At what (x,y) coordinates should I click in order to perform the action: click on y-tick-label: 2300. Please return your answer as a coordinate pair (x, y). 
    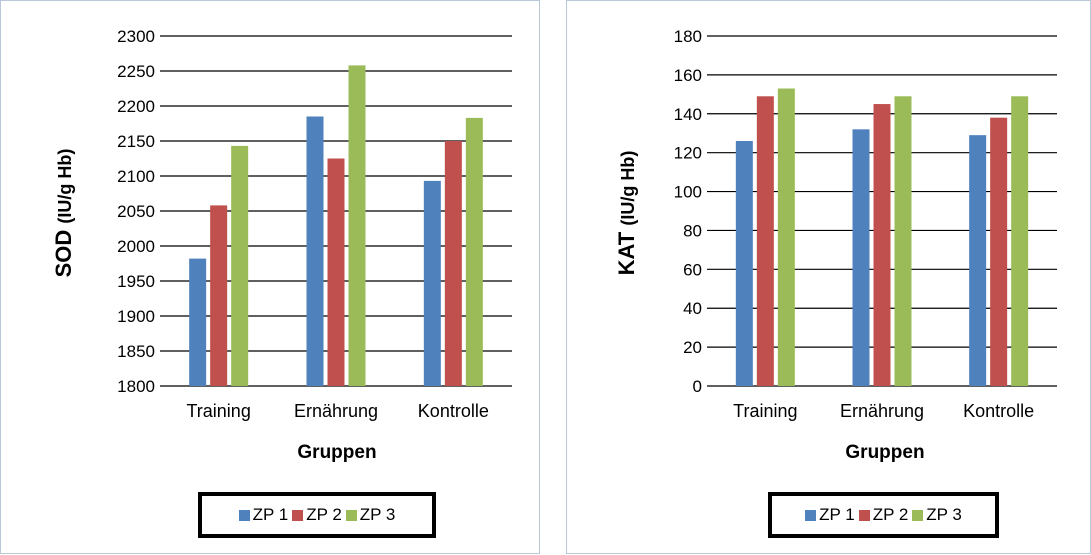
    Looking at the image, I should click on (136, 36).